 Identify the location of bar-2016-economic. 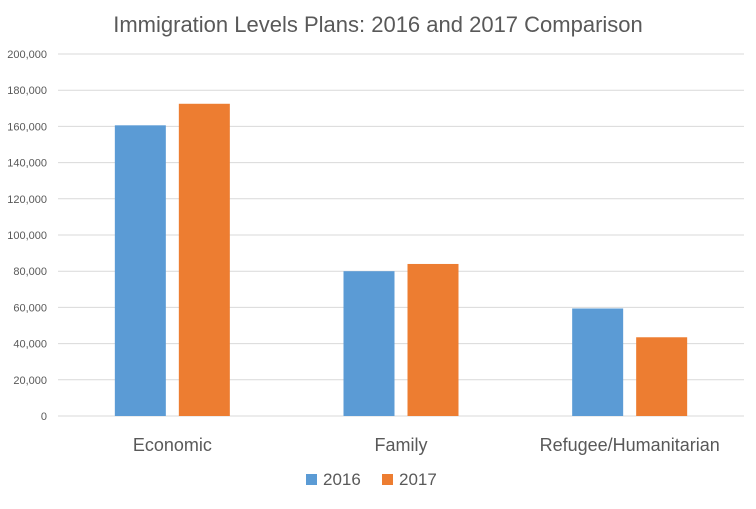
(140, 271).